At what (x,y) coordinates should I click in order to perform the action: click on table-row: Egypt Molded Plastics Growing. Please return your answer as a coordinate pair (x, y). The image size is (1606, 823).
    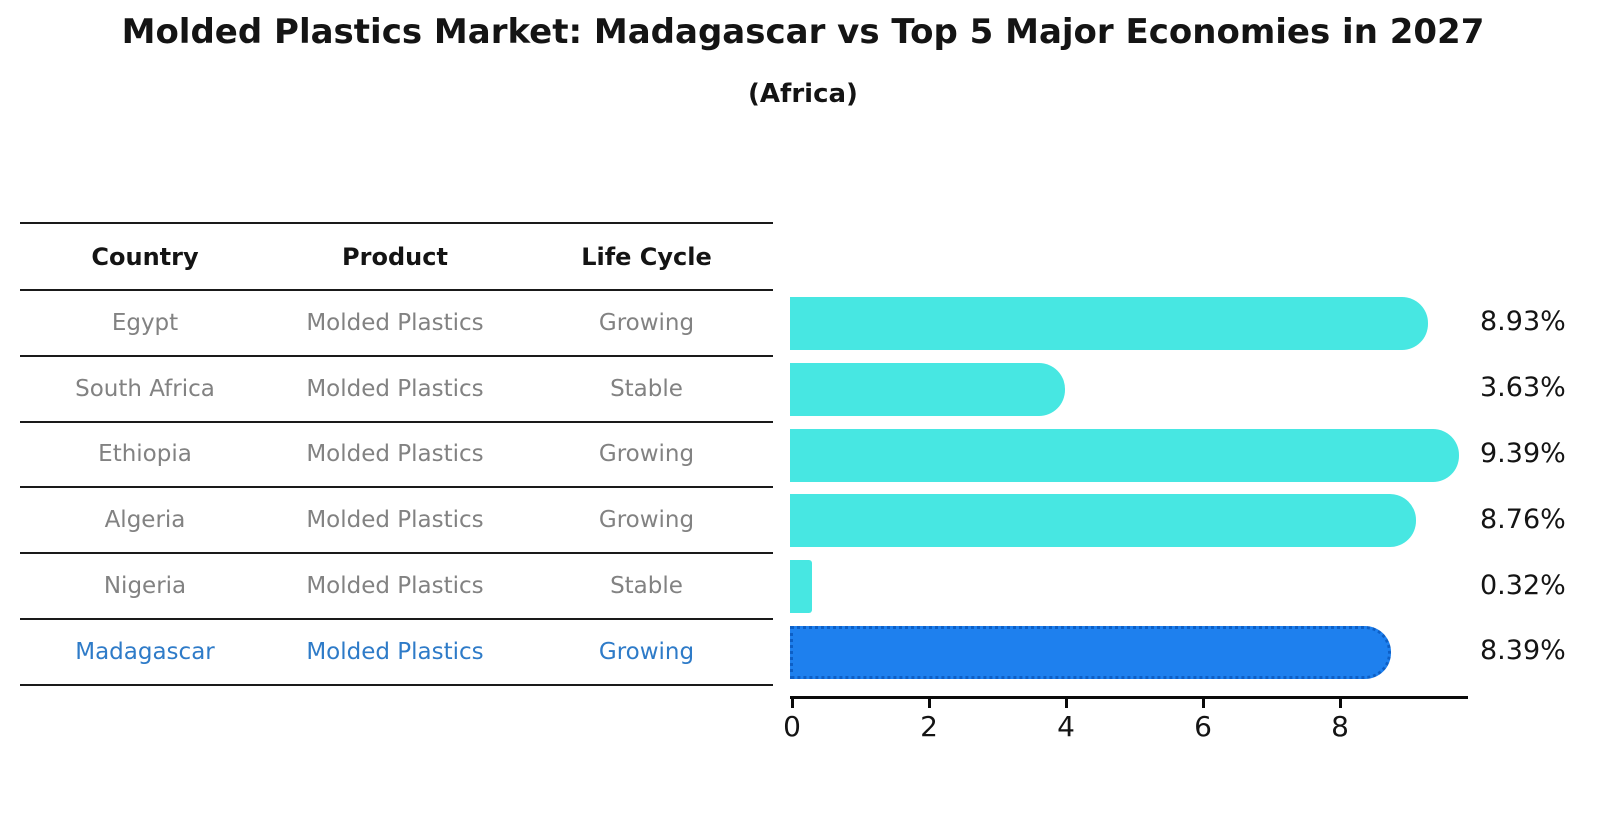
    Looking at the image, I should click on (396, 324).